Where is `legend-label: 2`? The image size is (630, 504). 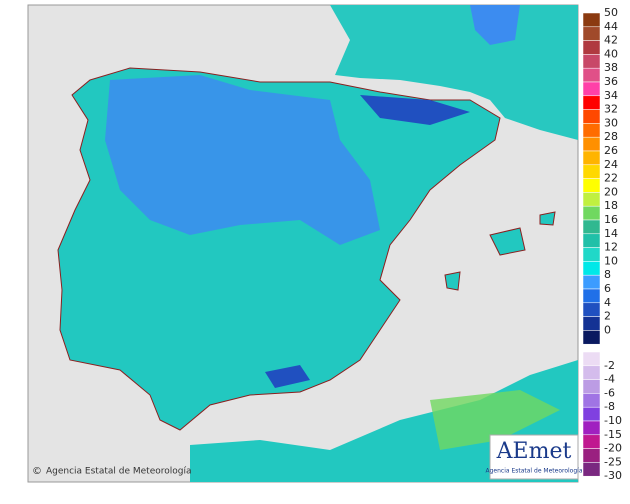
legend-label: 2 is located at coordinates (607, 316).